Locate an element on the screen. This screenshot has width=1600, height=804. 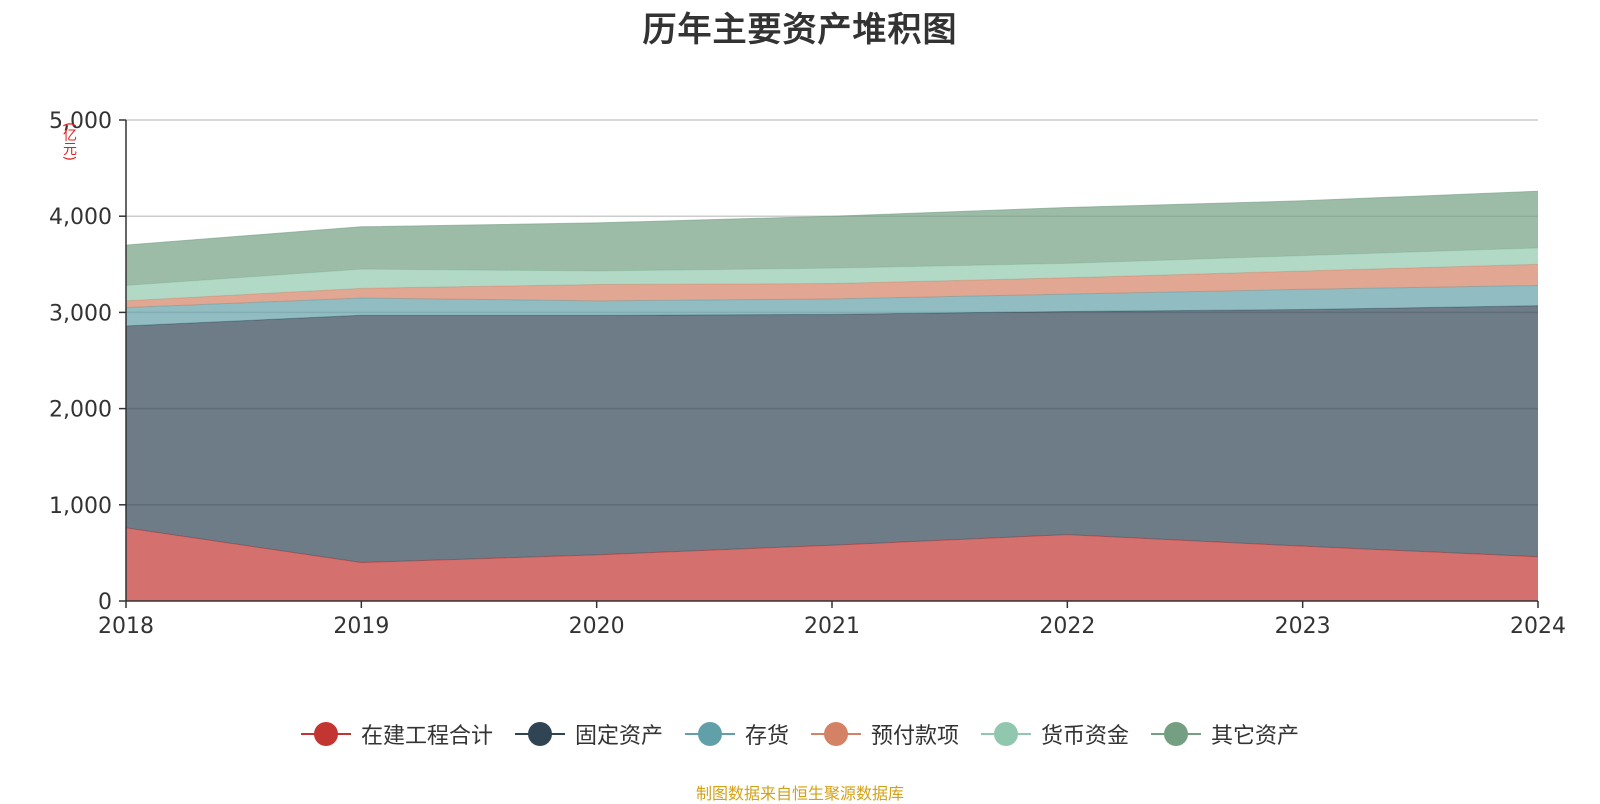
legend-item-2: 存货 is located at coordinates (736, 734).